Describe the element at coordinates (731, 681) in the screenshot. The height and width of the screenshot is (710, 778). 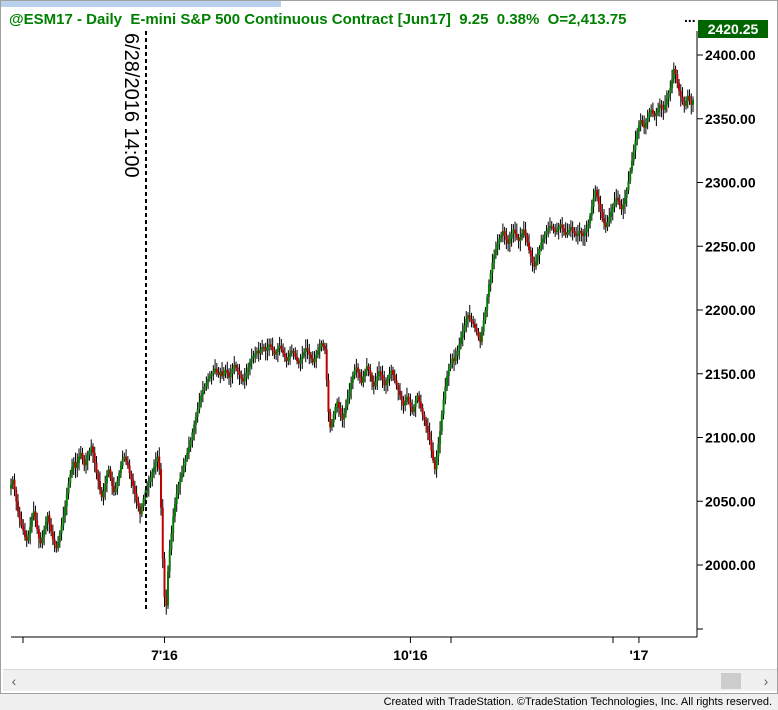
I see `scrollbar-thumb` at that location.